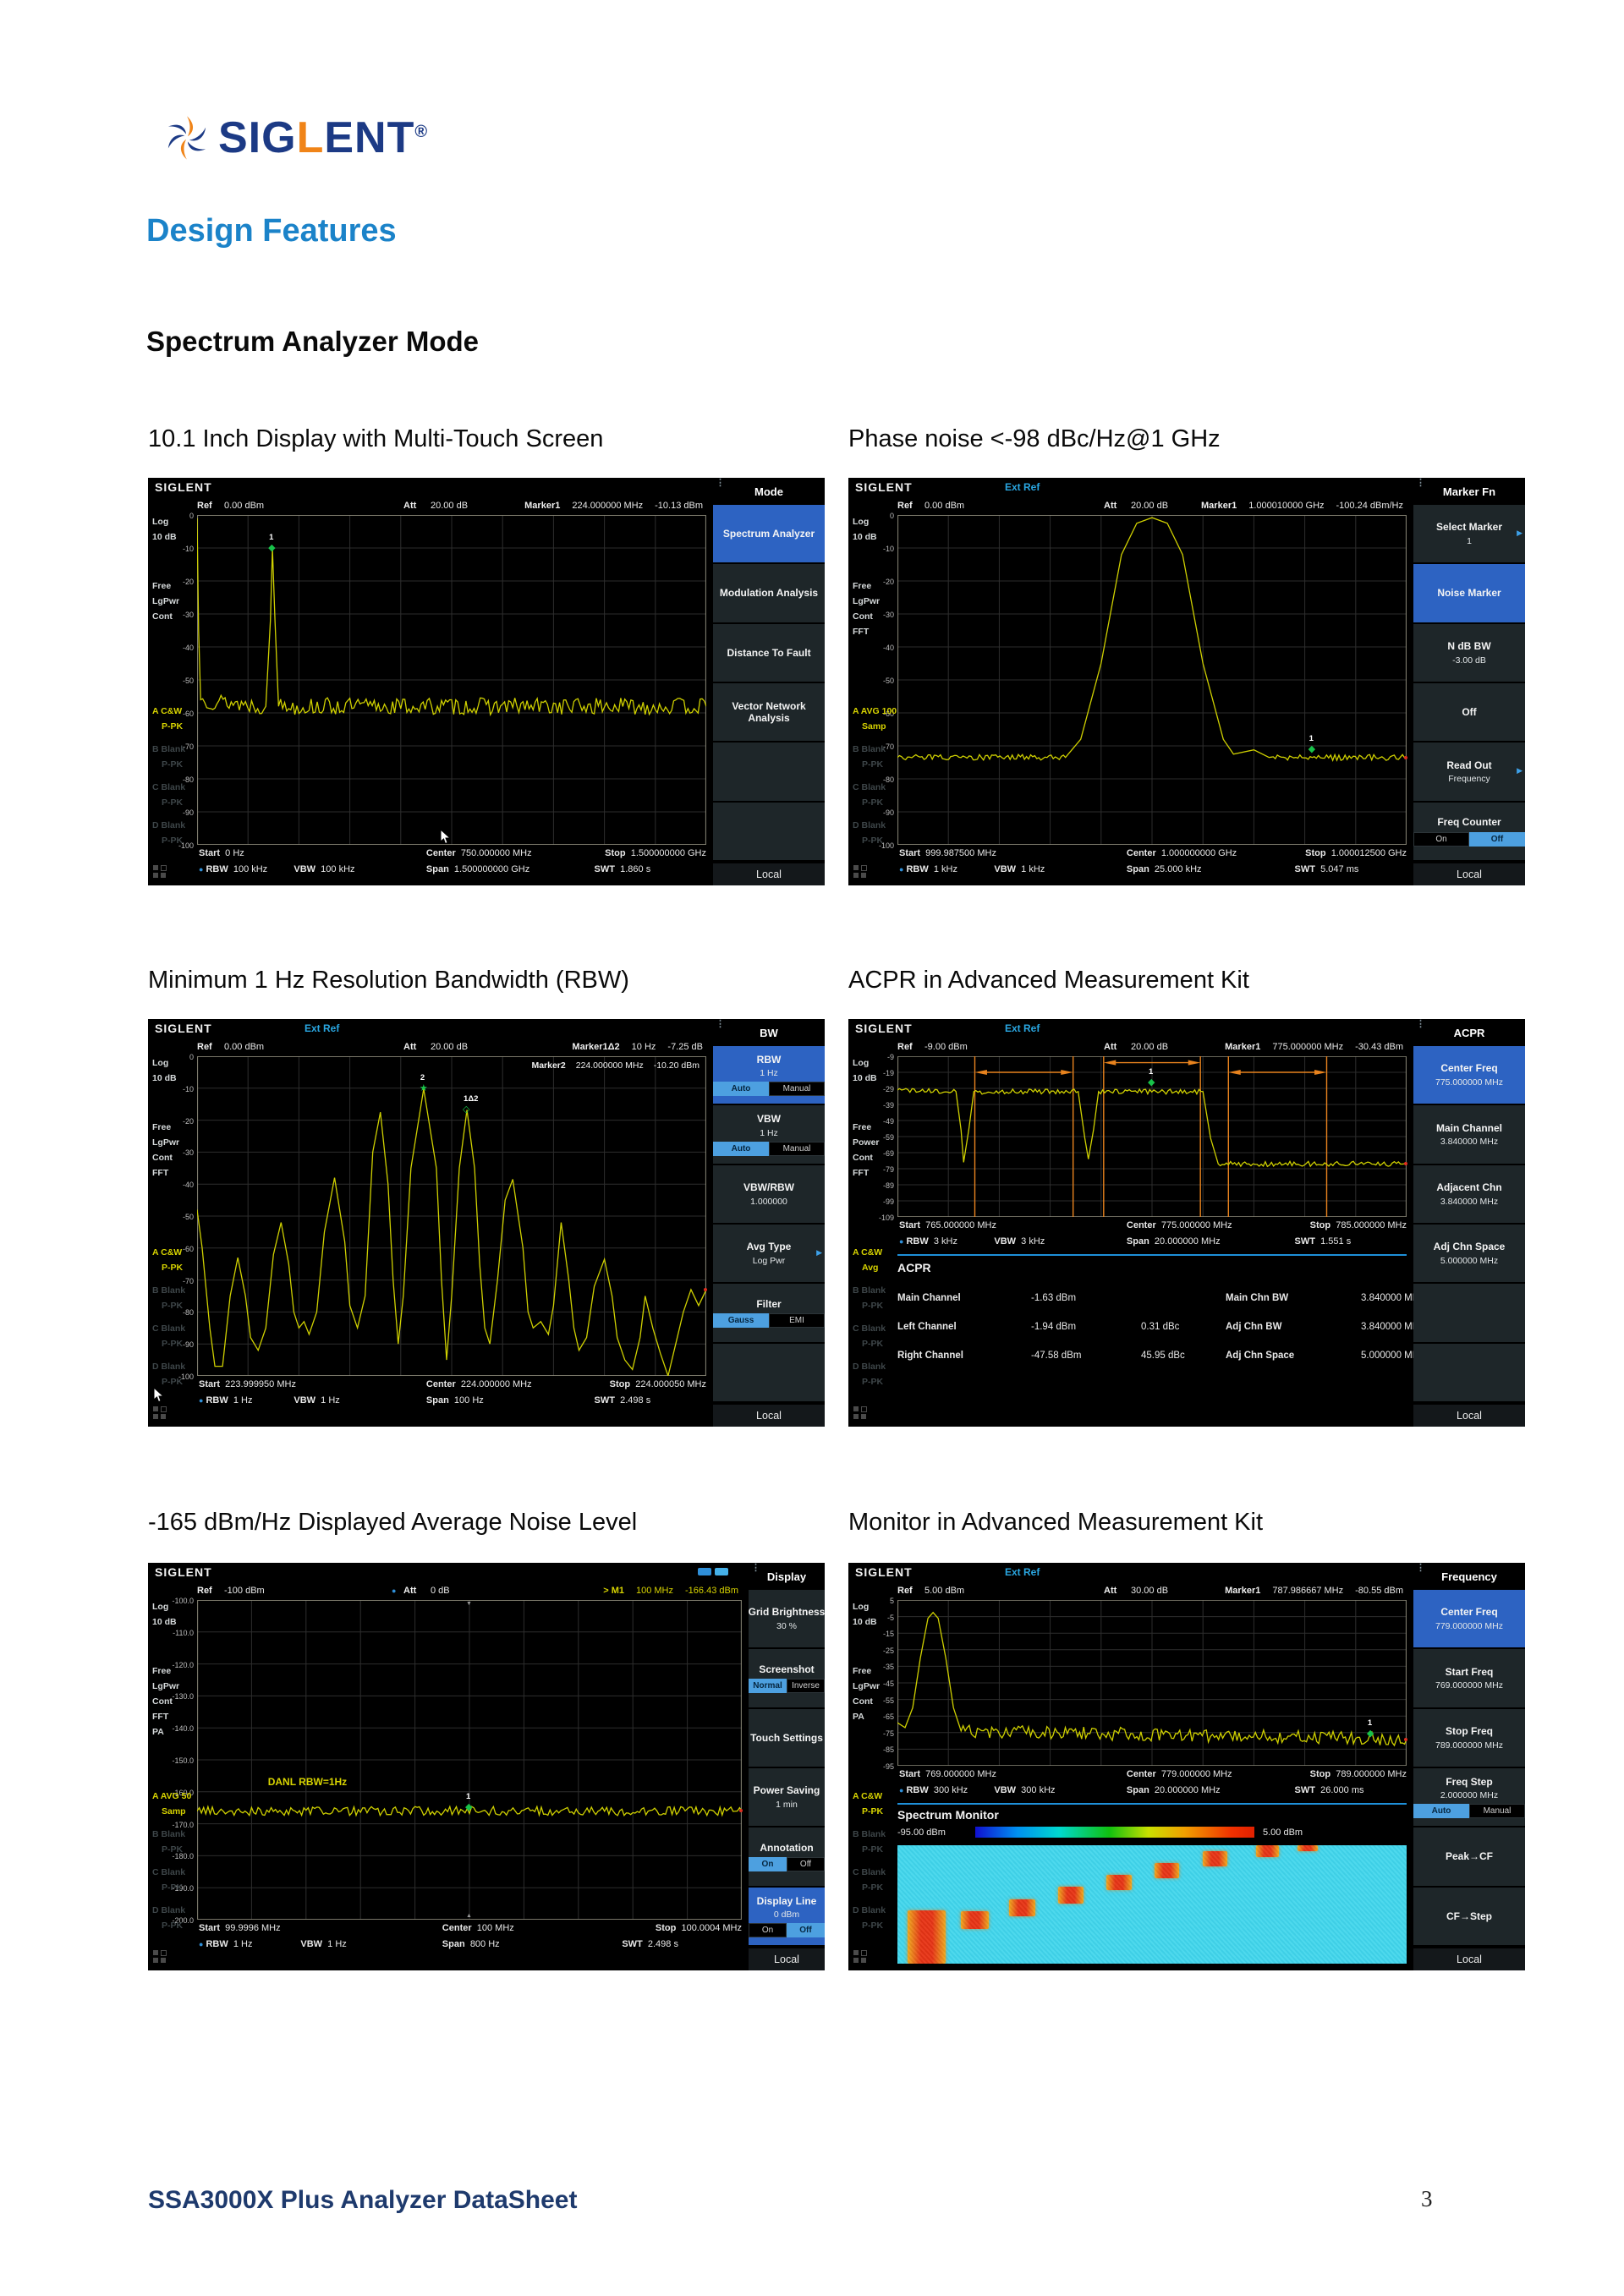 This screenshot has height=2296, width=1624. What do you see at coordinates (888, 1073) in the screenshot?
I see `y-axis-tick-label: -19` at bounding box center [888, 1073].